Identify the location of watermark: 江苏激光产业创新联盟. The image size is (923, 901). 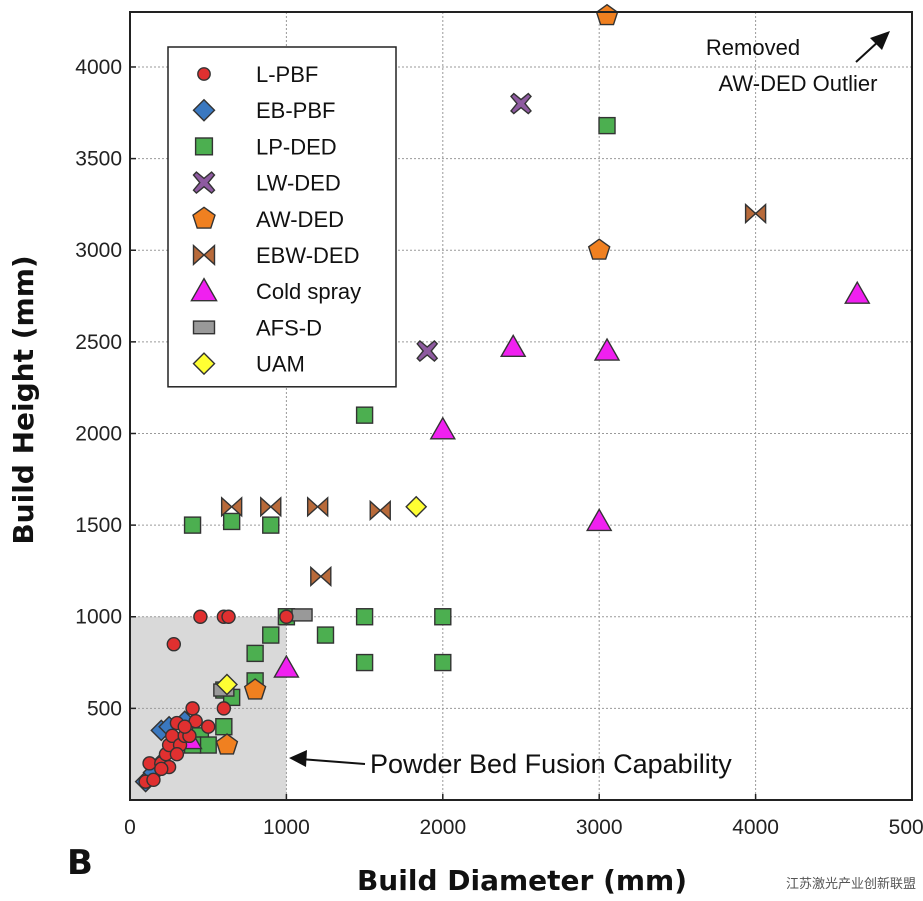
(851, 884).